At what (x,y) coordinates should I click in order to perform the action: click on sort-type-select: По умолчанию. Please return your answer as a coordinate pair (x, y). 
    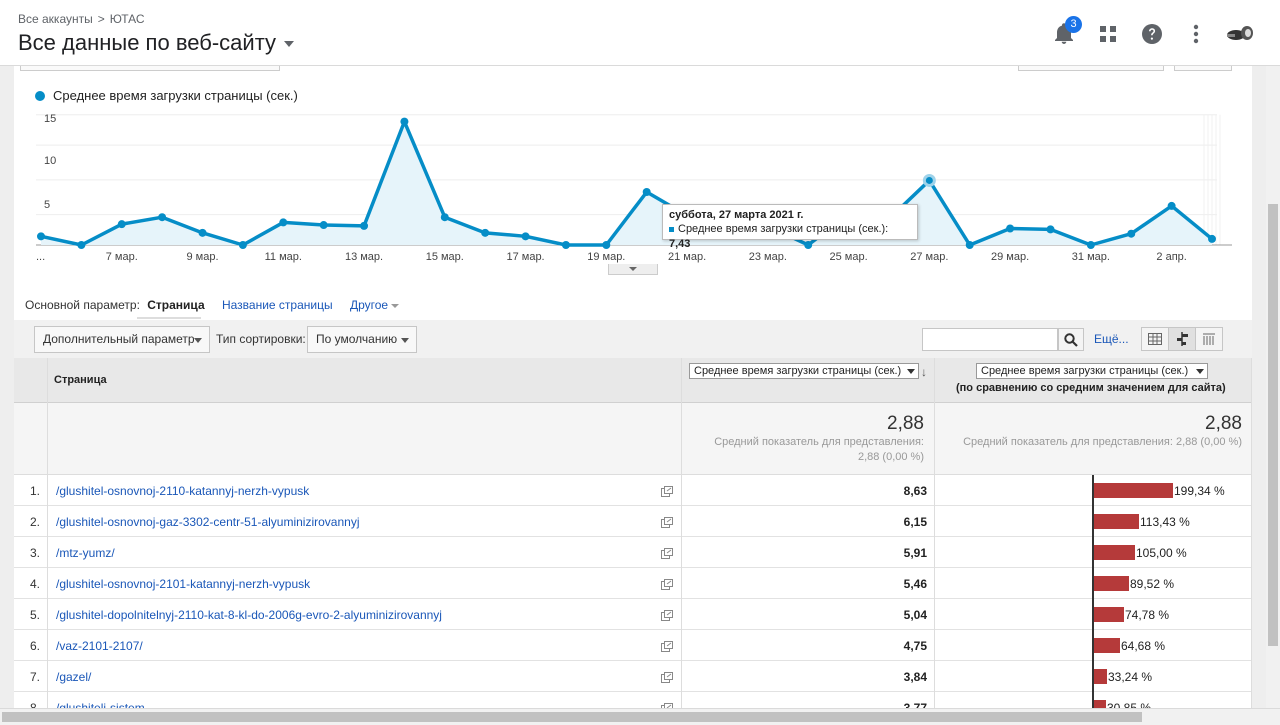
    Looking at the image, I should click on (362, 339).